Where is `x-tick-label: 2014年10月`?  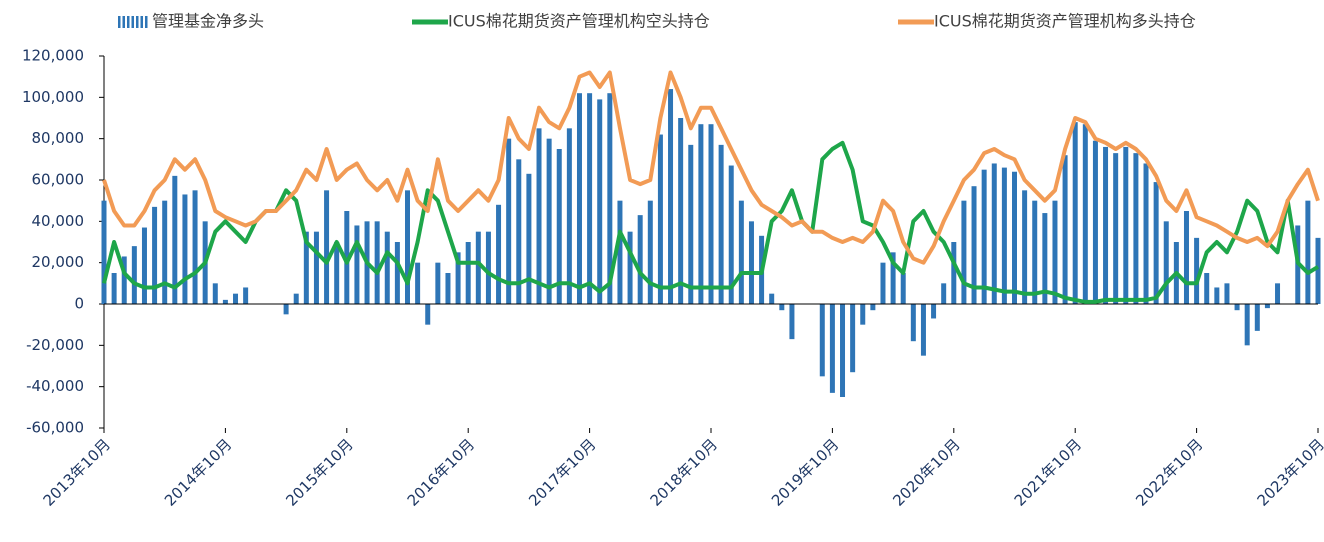 x-tick-label: 2014年10月 is located at coordinates (198, 472).